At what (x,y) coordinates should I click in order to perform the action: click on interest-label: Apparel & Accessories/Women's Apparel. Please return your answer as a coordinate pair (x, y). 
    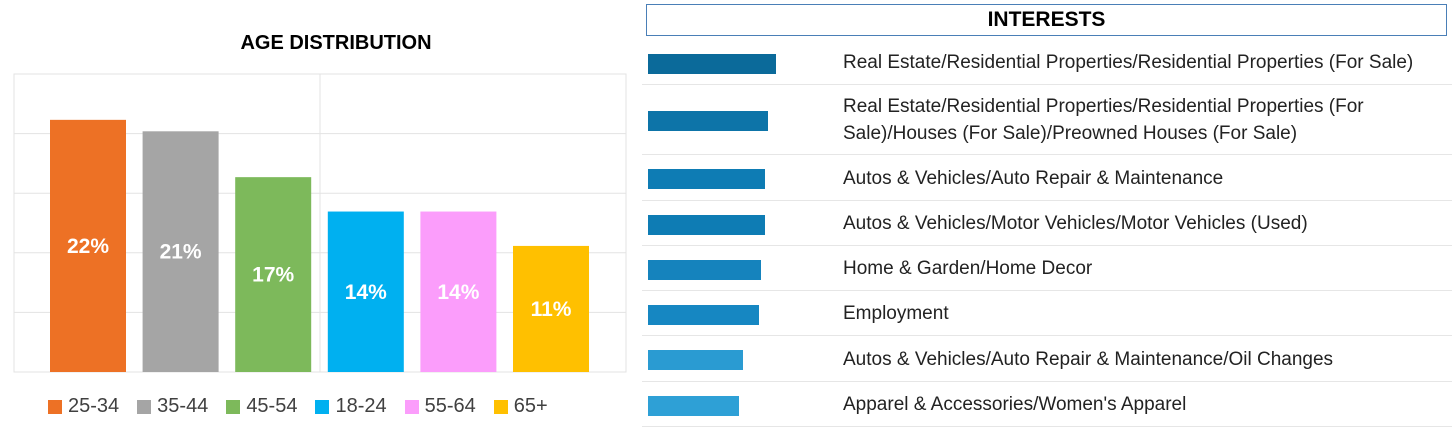
    Looking at the image, I should click on (1015, 404).